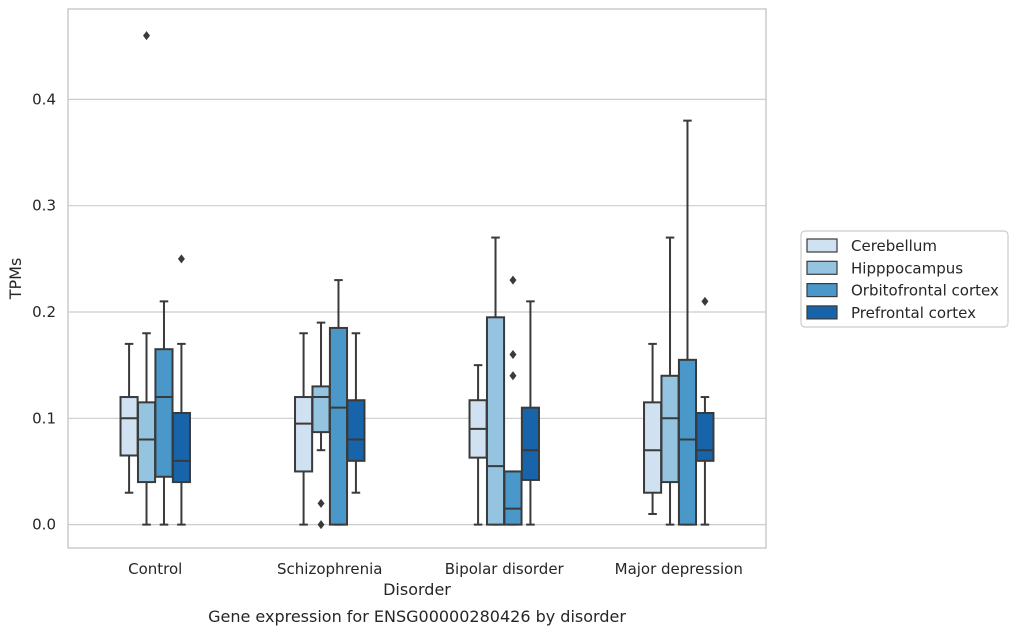 The height and width of the screenshot is (634, 1018). I want to click on x-tick-label: Major depression, so click(679, 569).